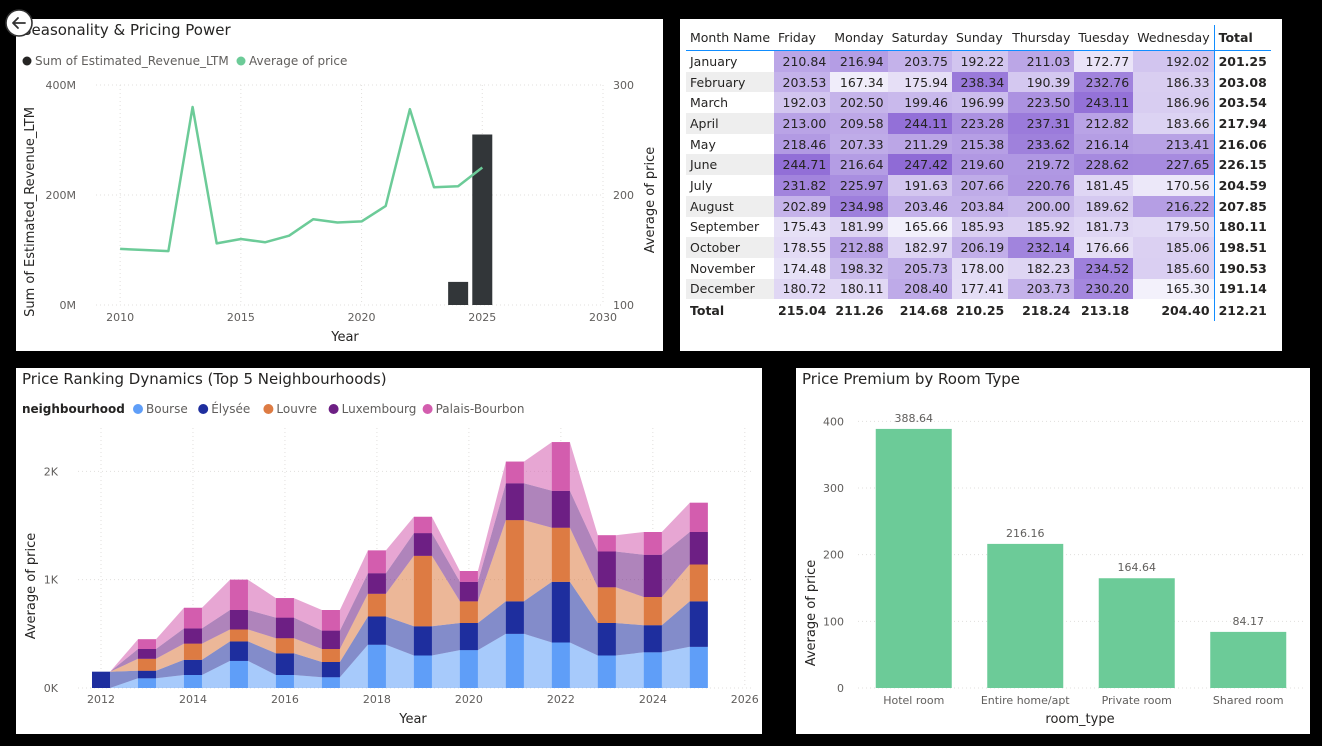 The height and width of the screenshot is (746, 1322). Describe the element at coordinates (422, 544) in the screenshot. I see `area-segment-3-2019` at that location.